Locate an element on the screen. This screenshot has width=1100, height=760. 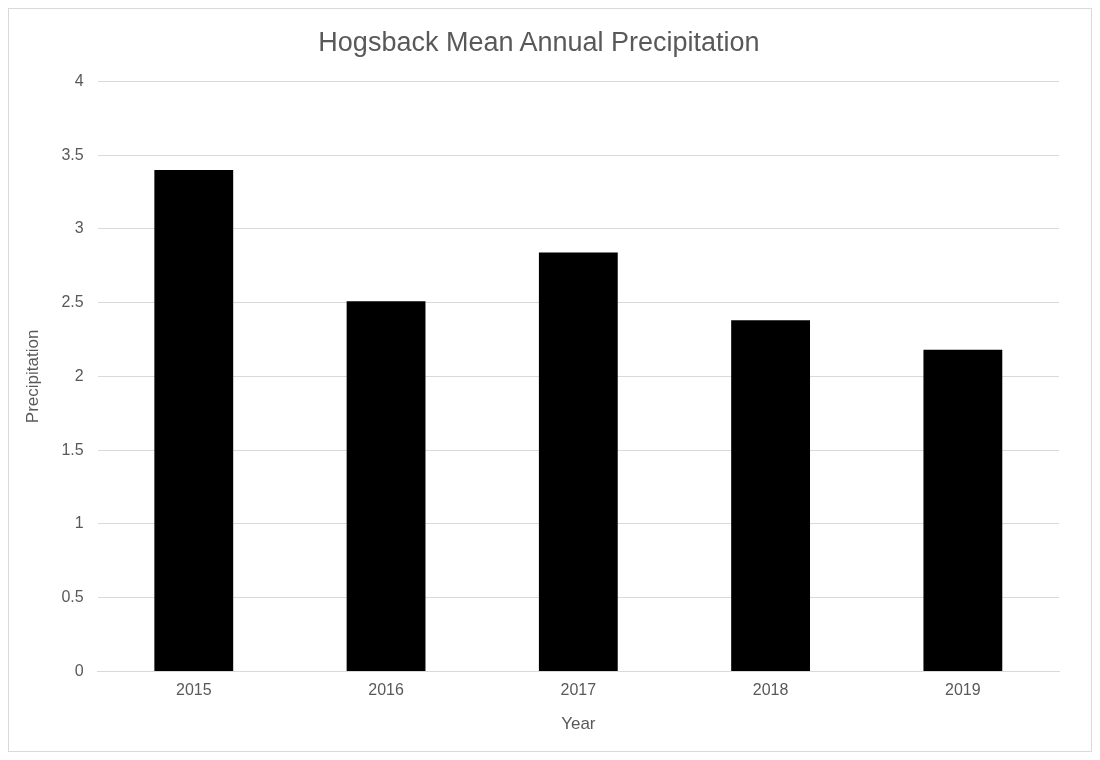
y-tick-label: 2 is located at coordinates (79, 375).